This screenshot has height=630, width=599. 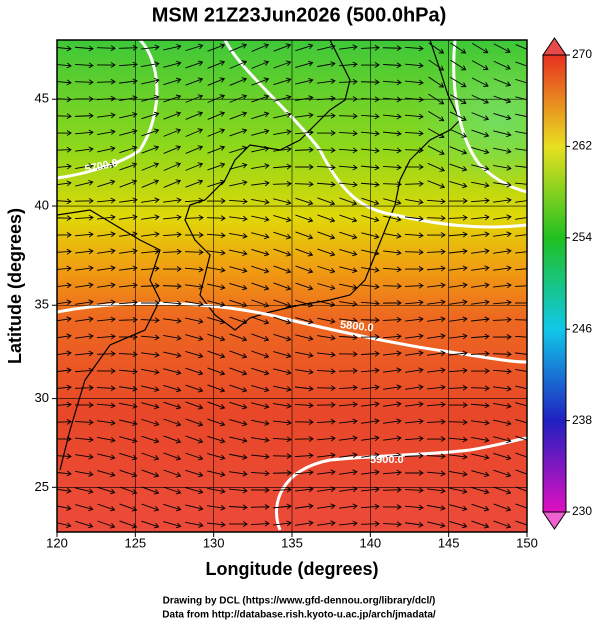 I want to click on contour-label: 5800.0, so click(x=356, y=326).